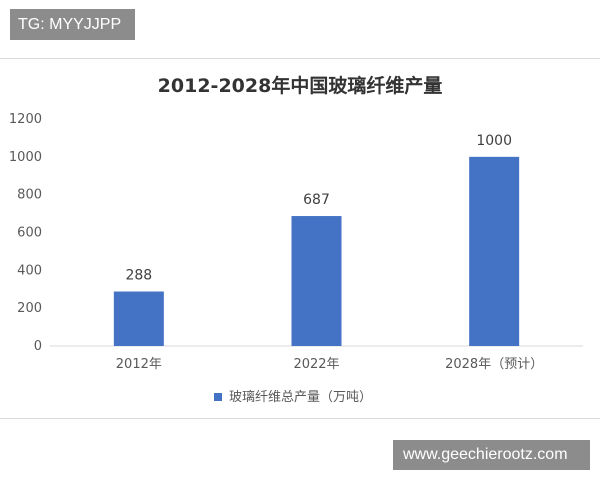 The width and height of the screenshot is (600, 480). I want to click on data-label: 687, so click(316, 200).